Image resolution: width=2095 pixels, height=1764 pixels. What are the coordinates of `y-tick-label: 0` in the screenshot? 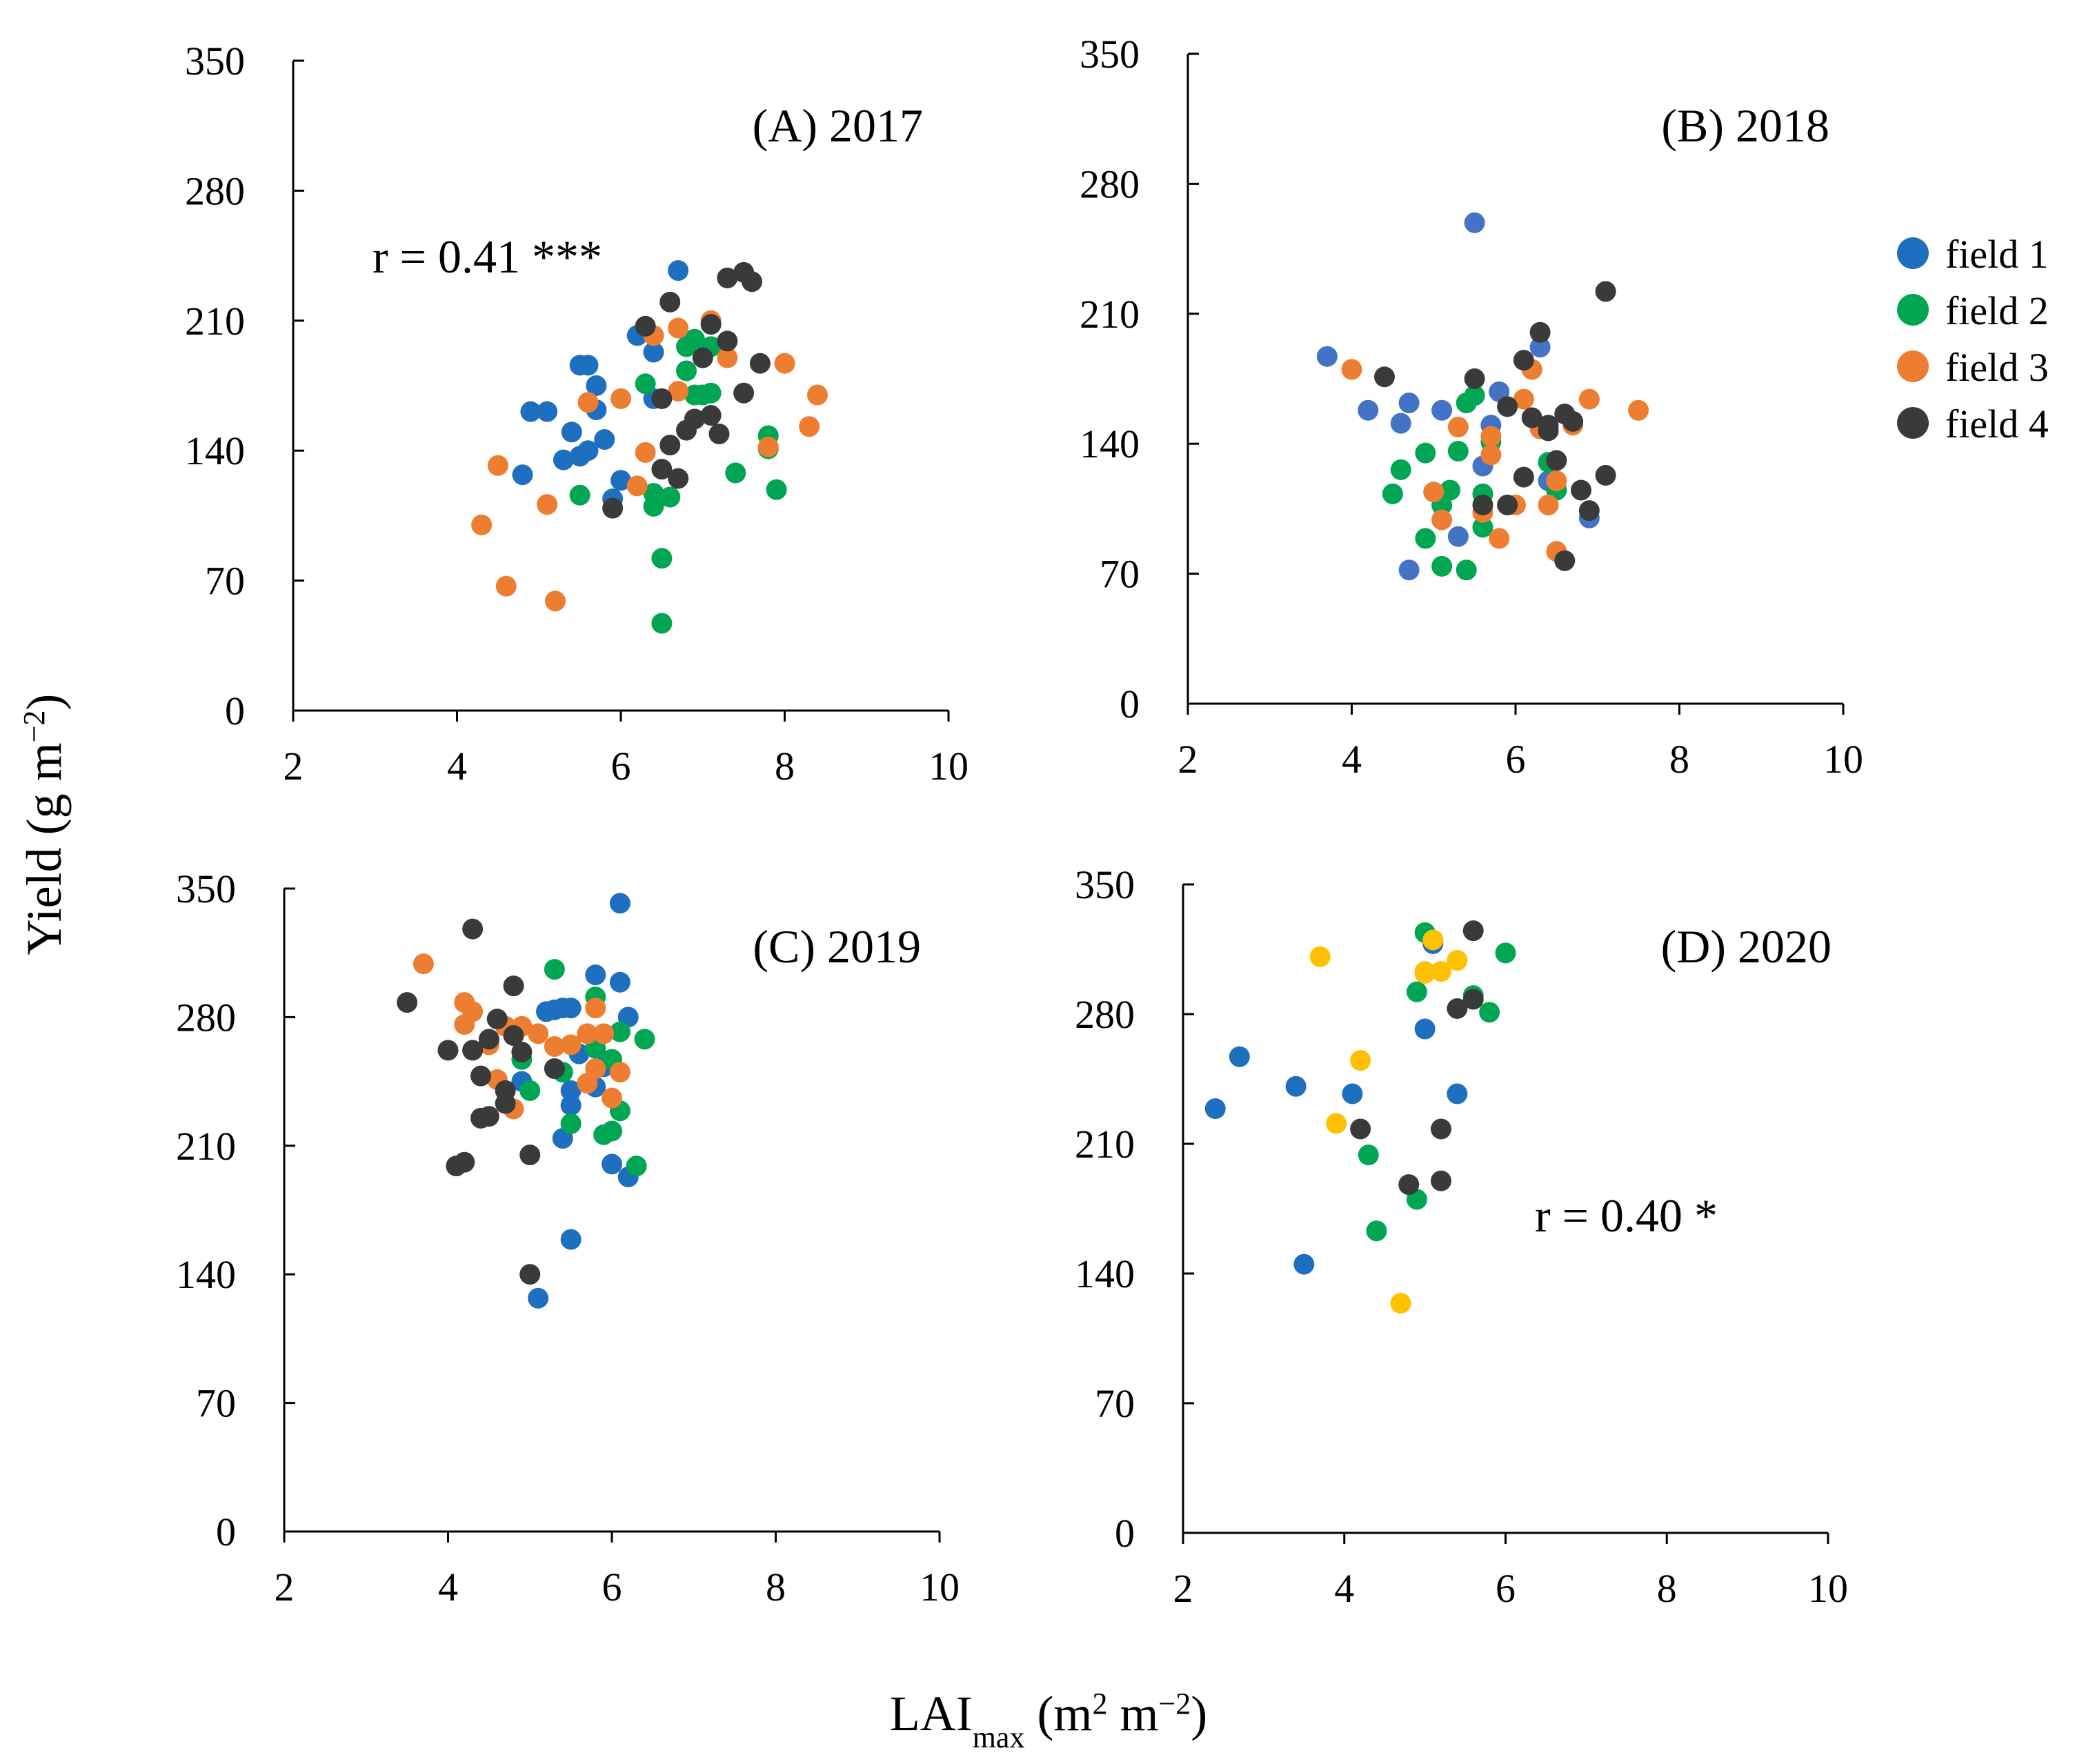 It's located at (226, 1531).